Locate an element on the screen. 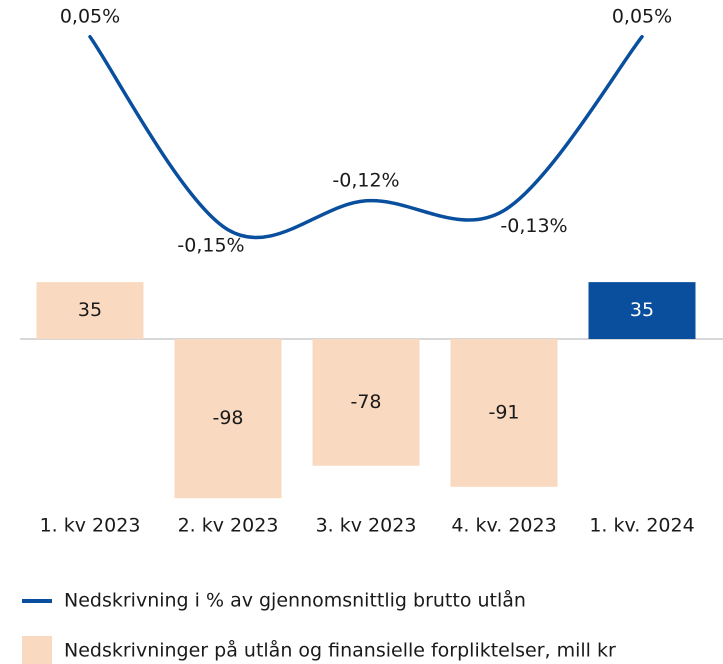 This screenshot has width=723, height=664. line-label: -0,12% is located at coordinates (365, 180).